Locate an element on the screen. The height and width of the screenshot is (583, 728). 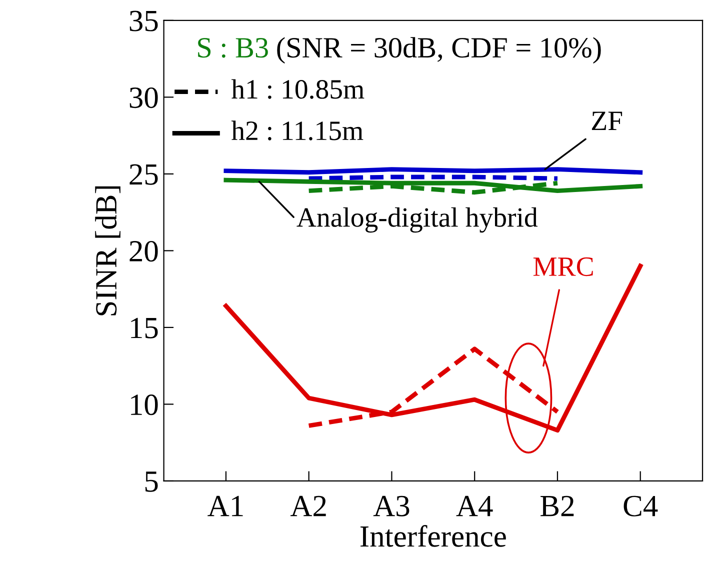
annotation: MRC is located at coordinates (563, 266).